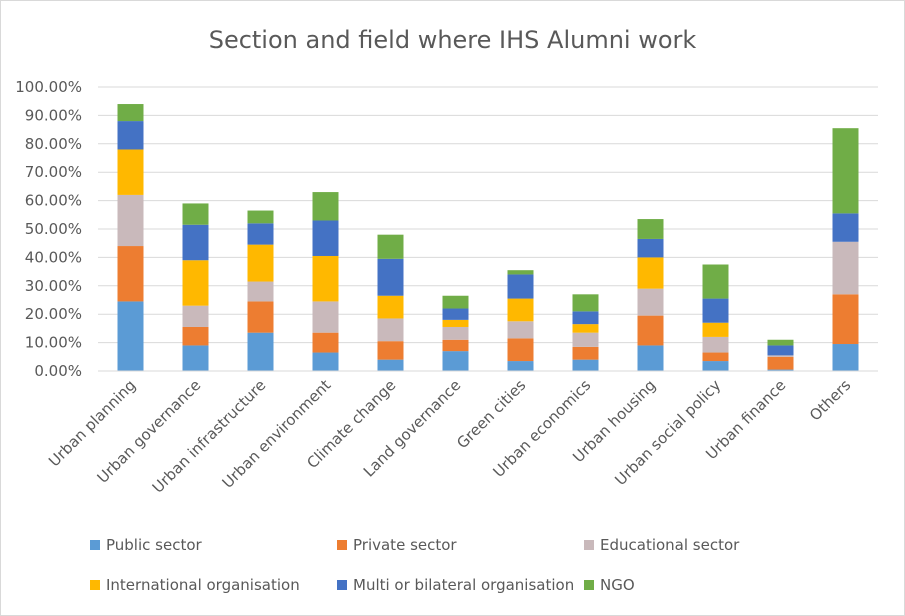 The width and height of the screenshot is (905, 616). I want to click on x-tick-label: Others, so click(830, 400).